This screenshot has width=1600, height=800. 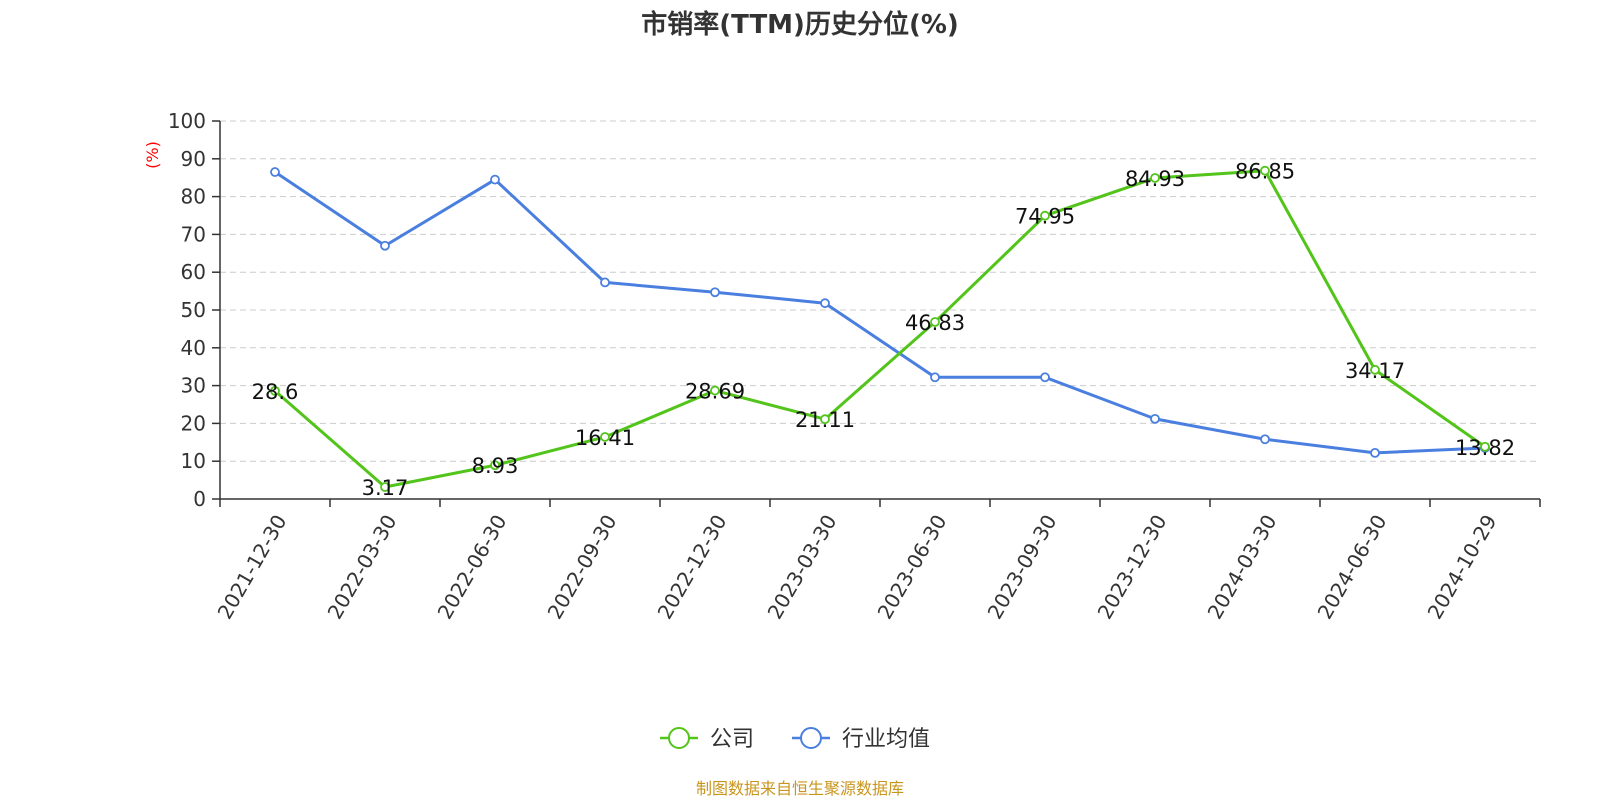 What do you see at coordinates (362, 567) in the screenshot?
I see `x-tick-label: 2022-03-30` at bounding box center [362, 567].